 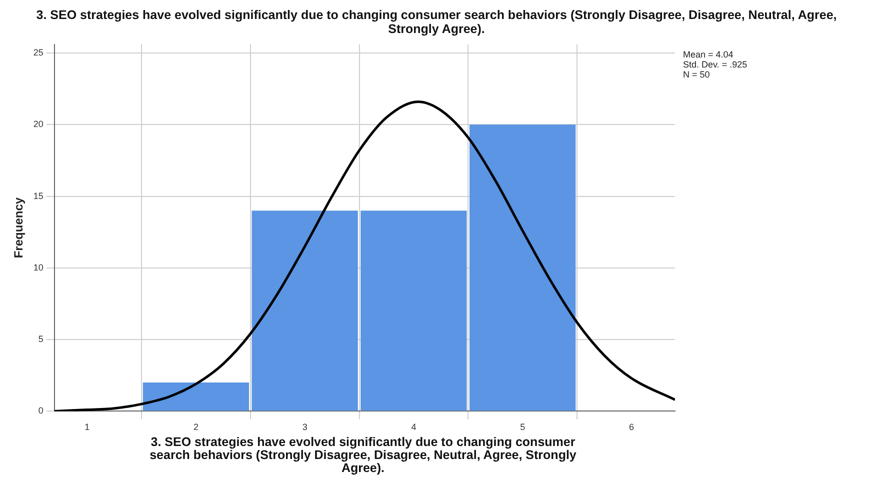 What do you see at coordinates (38, 52) in the screenshot?
I see `y-tick-label: 25` at bounding box center [38, 52].